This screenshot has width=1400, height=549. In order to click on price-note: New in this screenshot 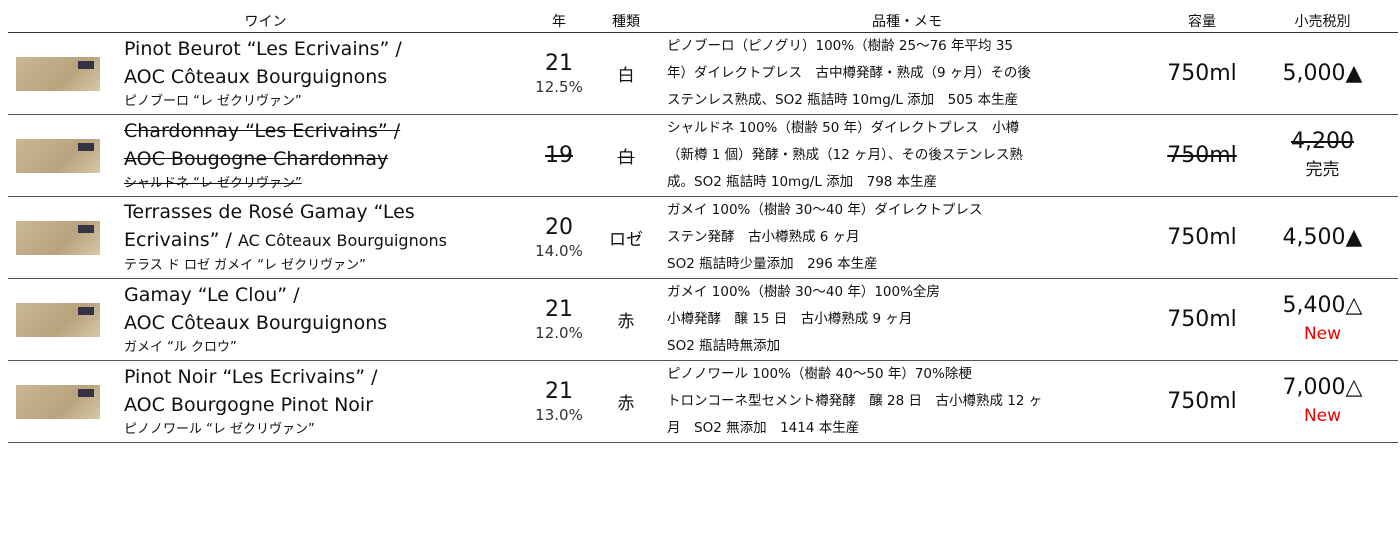, I will do `click(1322, 415)`.